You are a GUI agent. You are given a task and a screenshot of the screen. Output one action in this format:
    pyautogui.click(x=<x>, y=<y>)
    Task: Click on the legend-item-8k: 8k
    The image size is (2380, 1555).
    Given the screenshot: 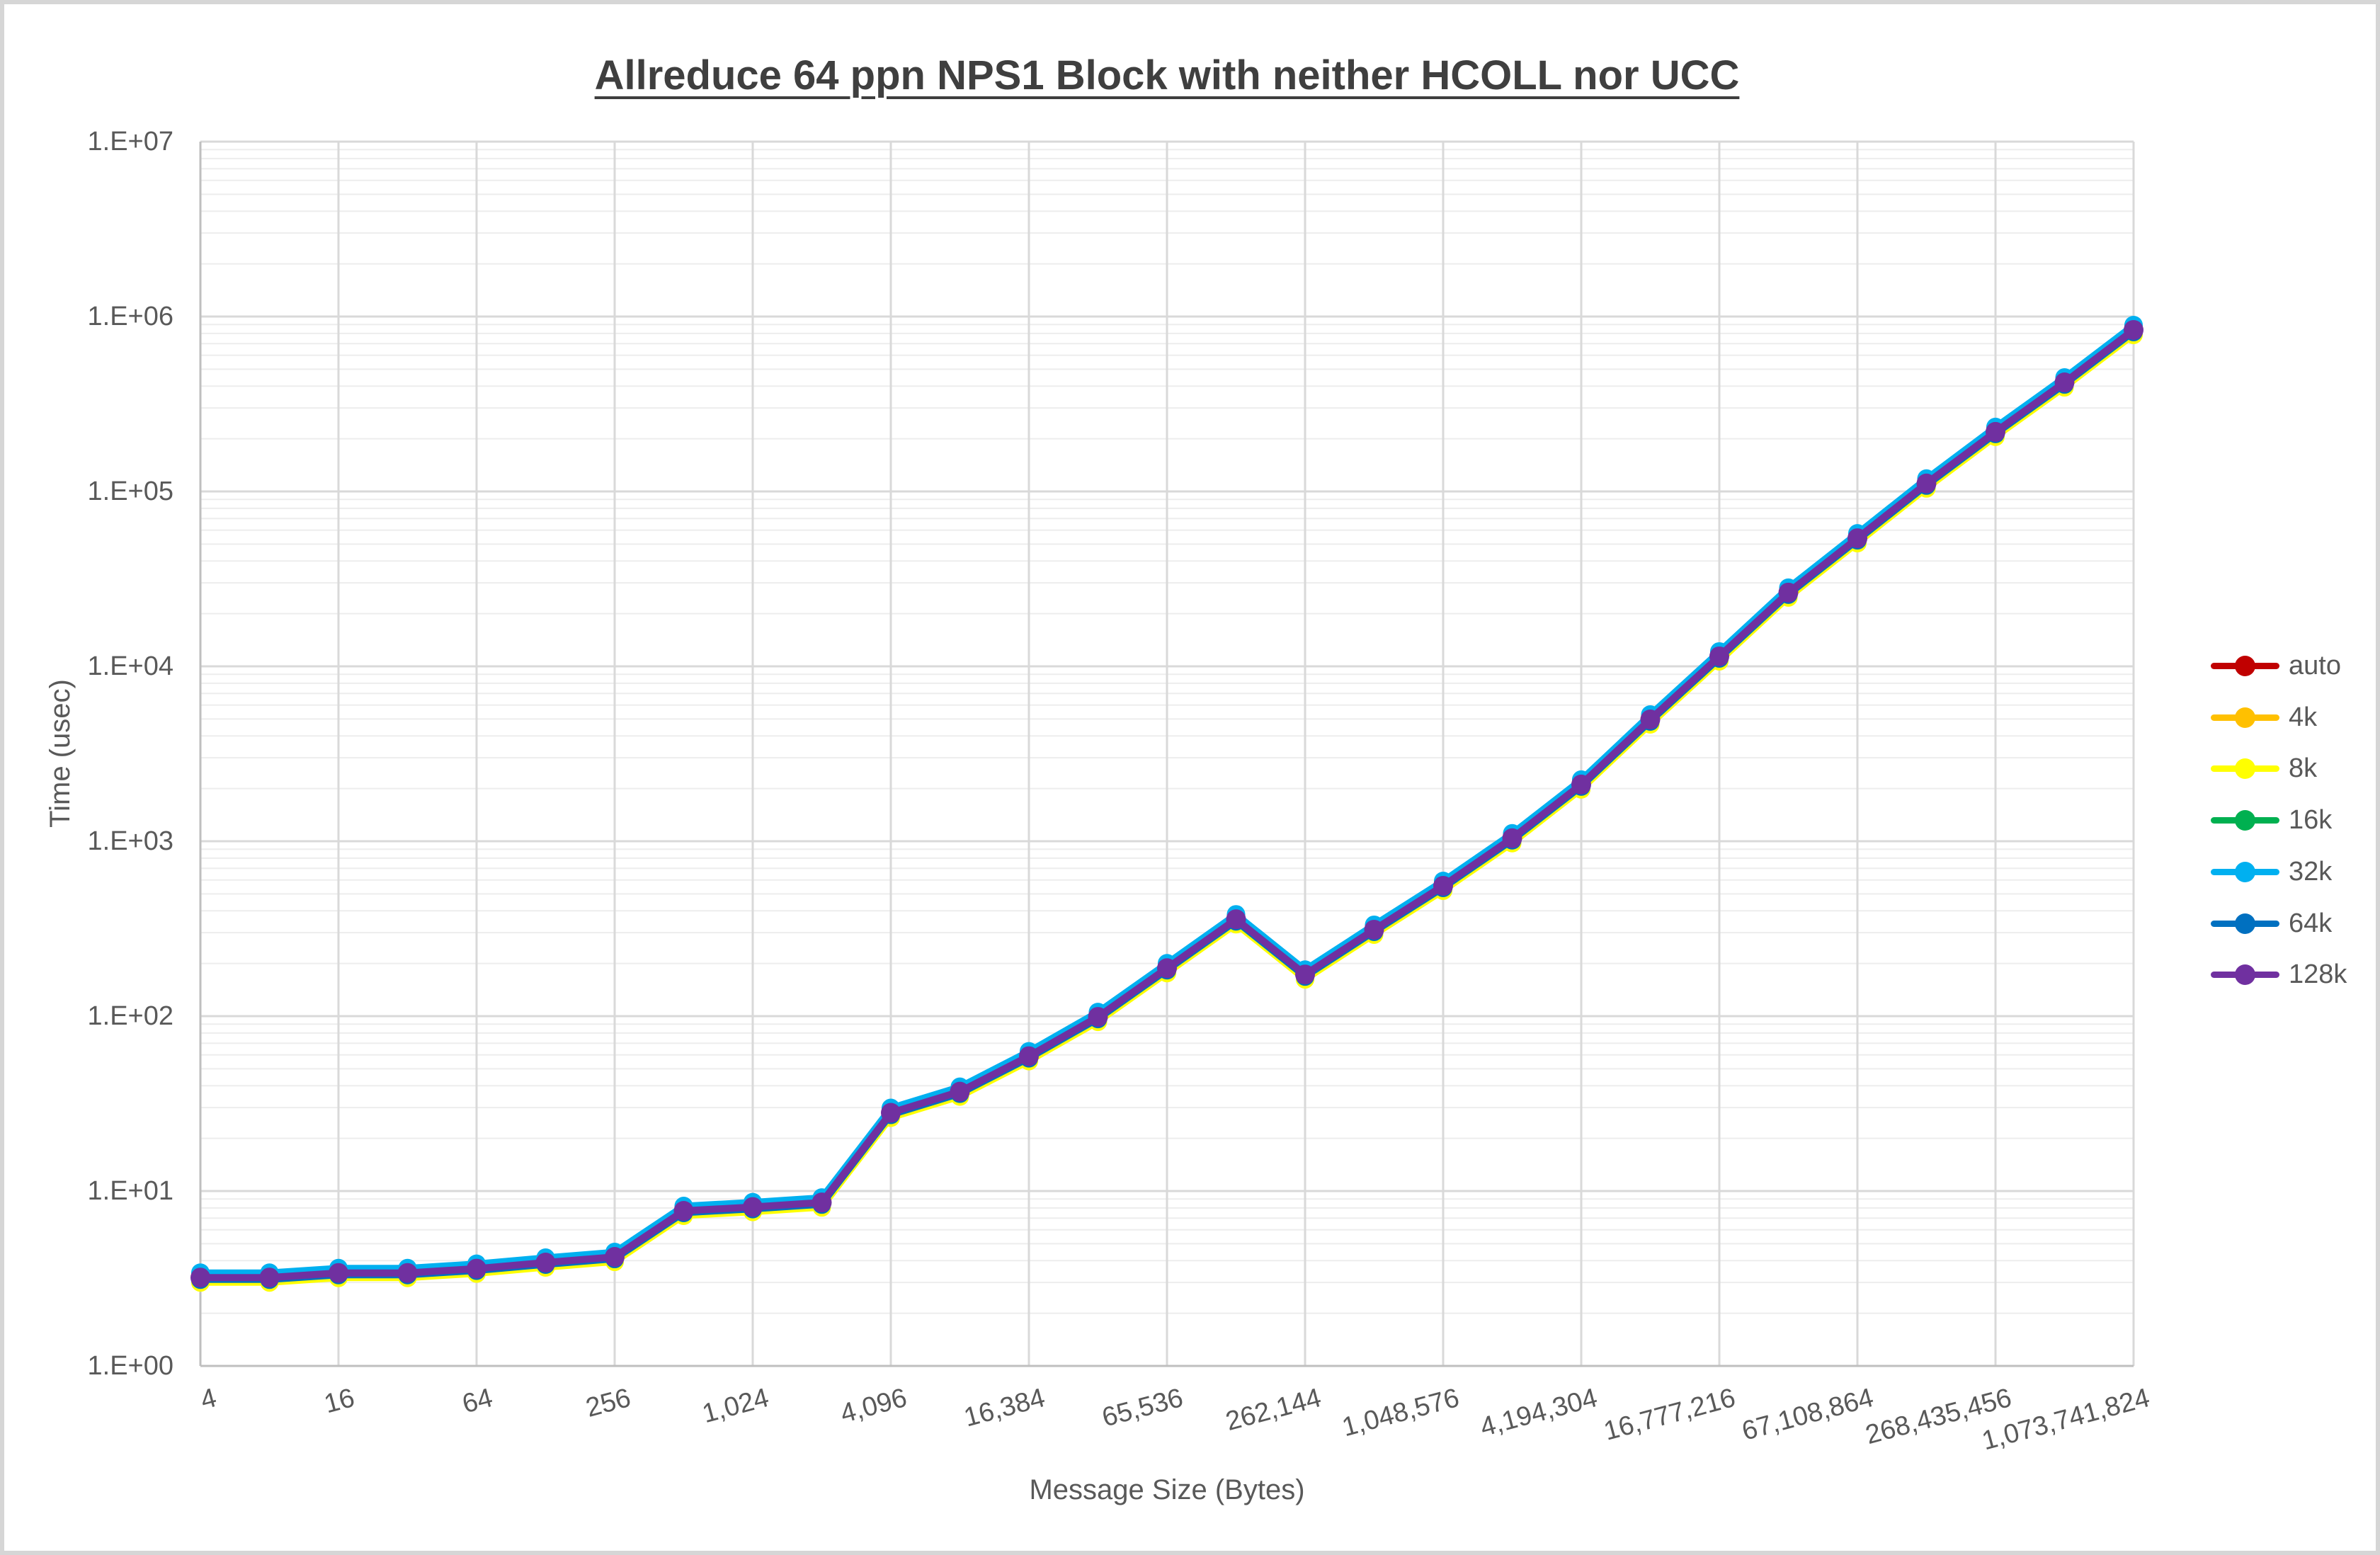 What is the action you would take?
    pyautogui.click(x=2293, y=768)
    